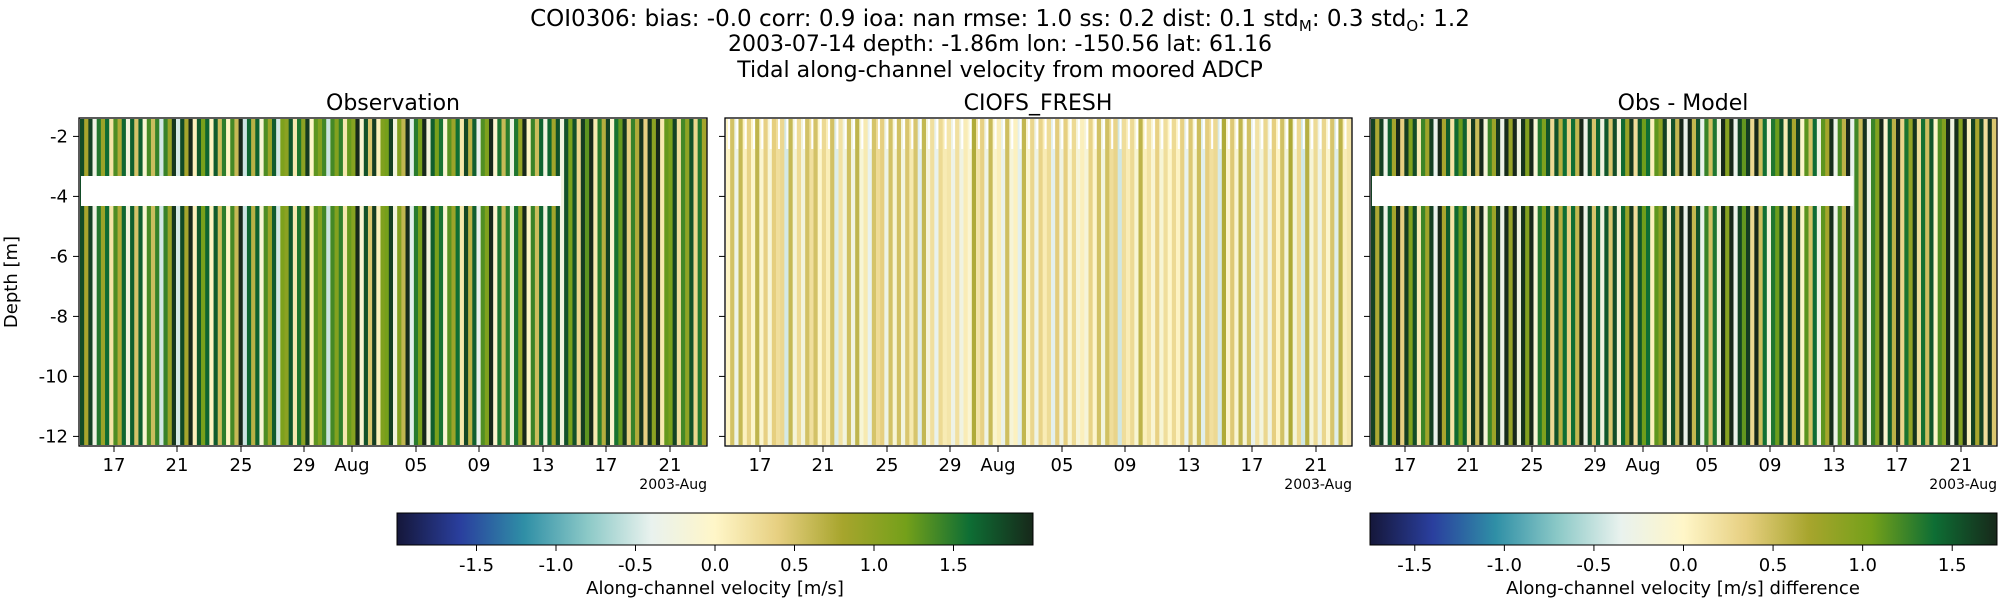 Image resolution: width=2000 pixels, height=600 pixels. What do you see at coordinates (59, 136) in the screenshot?
I see `y-tick-label: -2` at bounding box center [59, 136].